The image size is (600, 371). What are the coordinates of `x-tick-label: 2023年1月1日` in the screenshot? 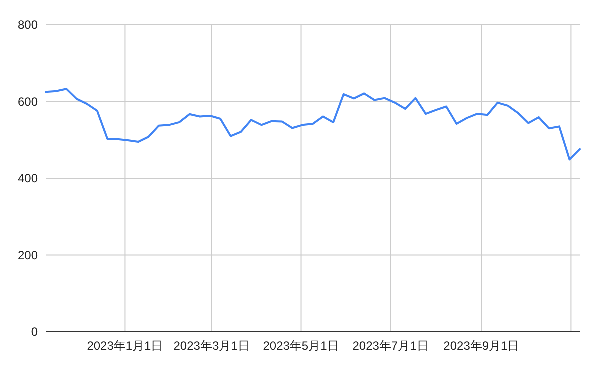 It's located at (125, 346).